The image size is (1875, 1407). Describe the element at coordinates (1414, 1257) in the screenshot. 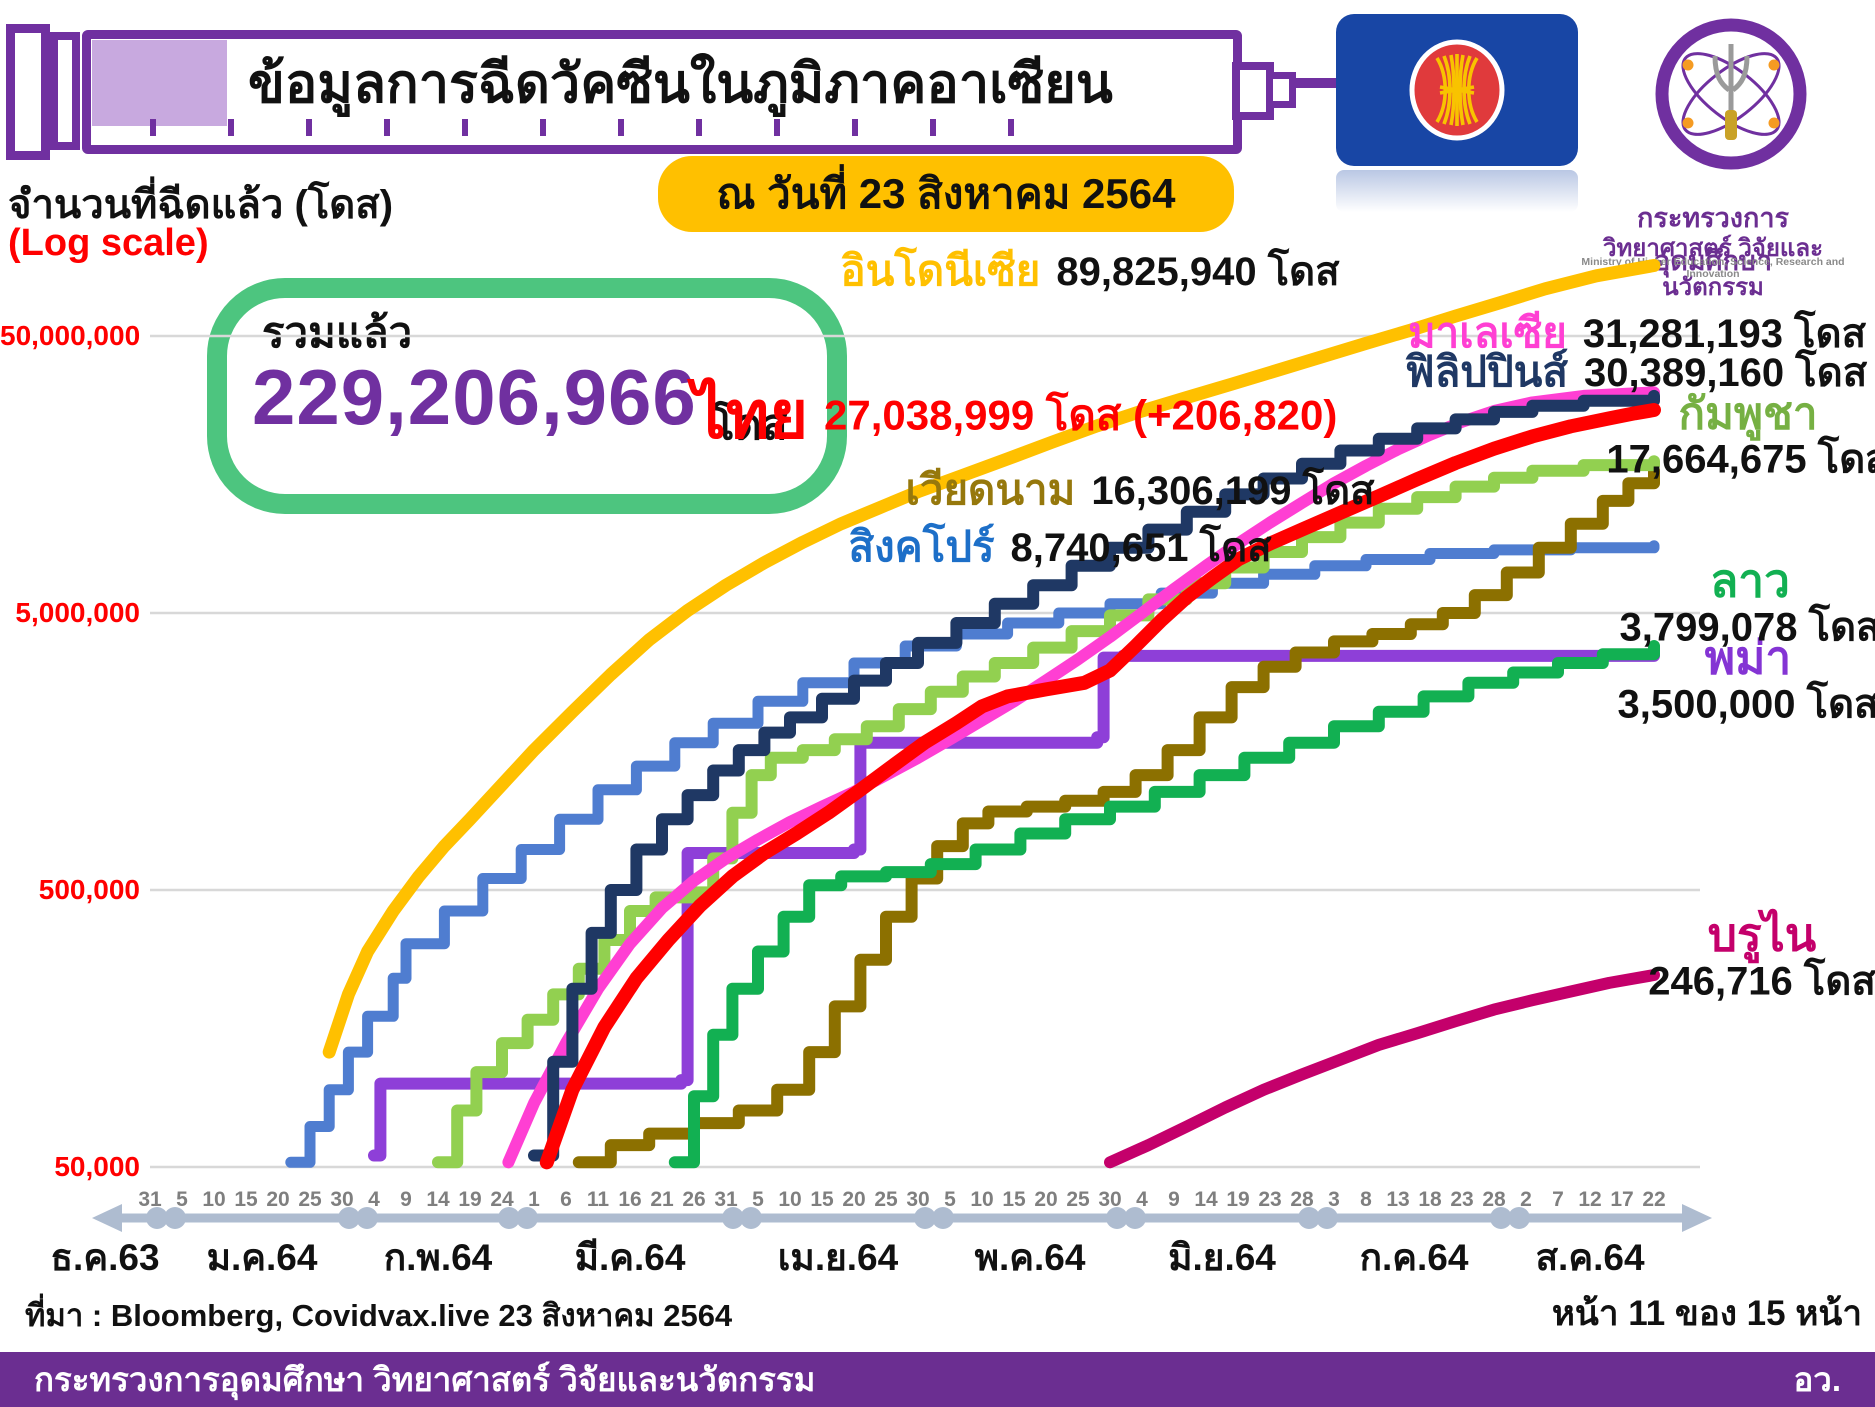

I see `x-month-label: ก.ค.64` at that location.